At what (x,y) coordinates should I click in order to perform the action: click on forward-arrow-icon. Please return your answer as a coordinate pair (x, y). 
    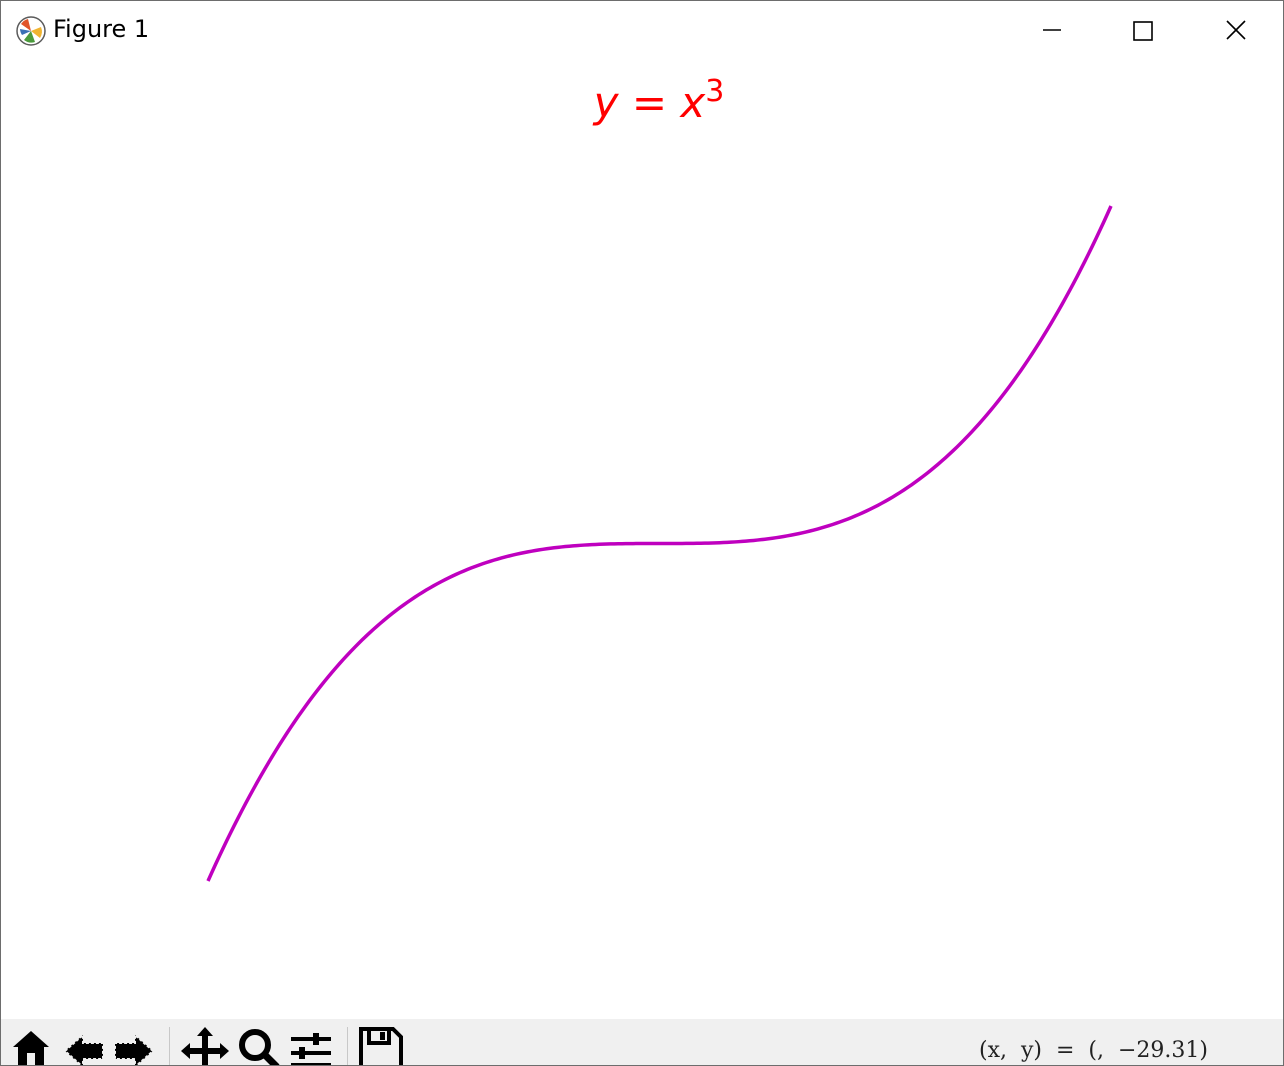
    Looking at the image, I should click on (134, 1048).